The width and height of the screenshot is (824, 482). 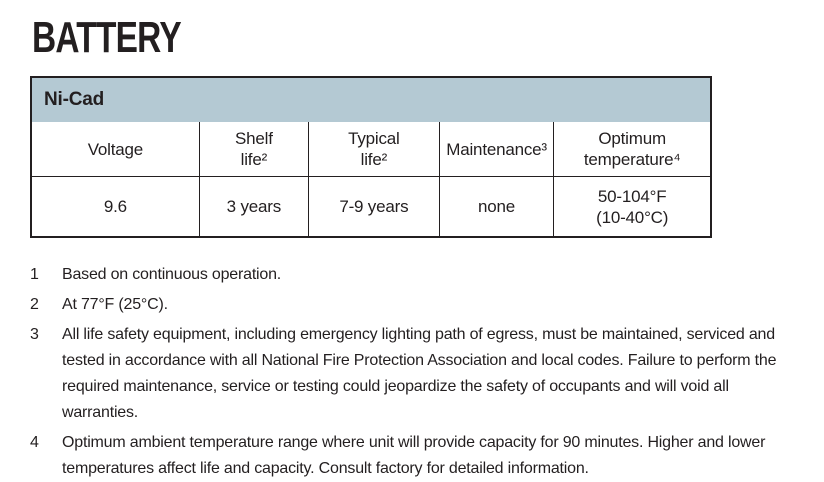 What do you see at coordinates (373, 149) in the screenshot?
I see `col-header-typical-life: Typical life²` at bounding box center [373, 149].